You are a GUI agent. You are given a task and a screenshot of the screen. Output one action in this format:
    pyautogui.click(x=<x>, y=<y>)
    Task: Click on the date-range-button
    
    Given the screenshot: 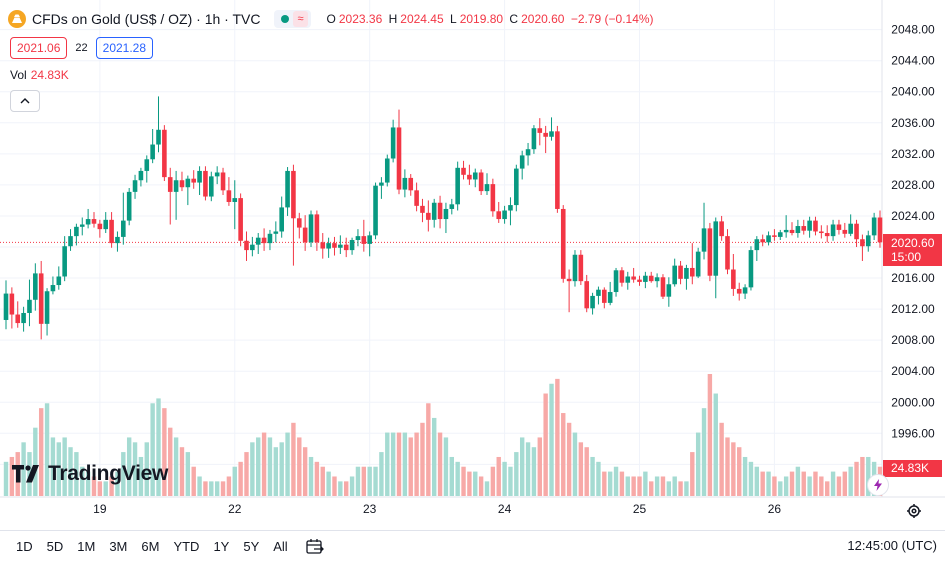 What is the action you would take?
    pyautogui.click(x=315, y=547)
    